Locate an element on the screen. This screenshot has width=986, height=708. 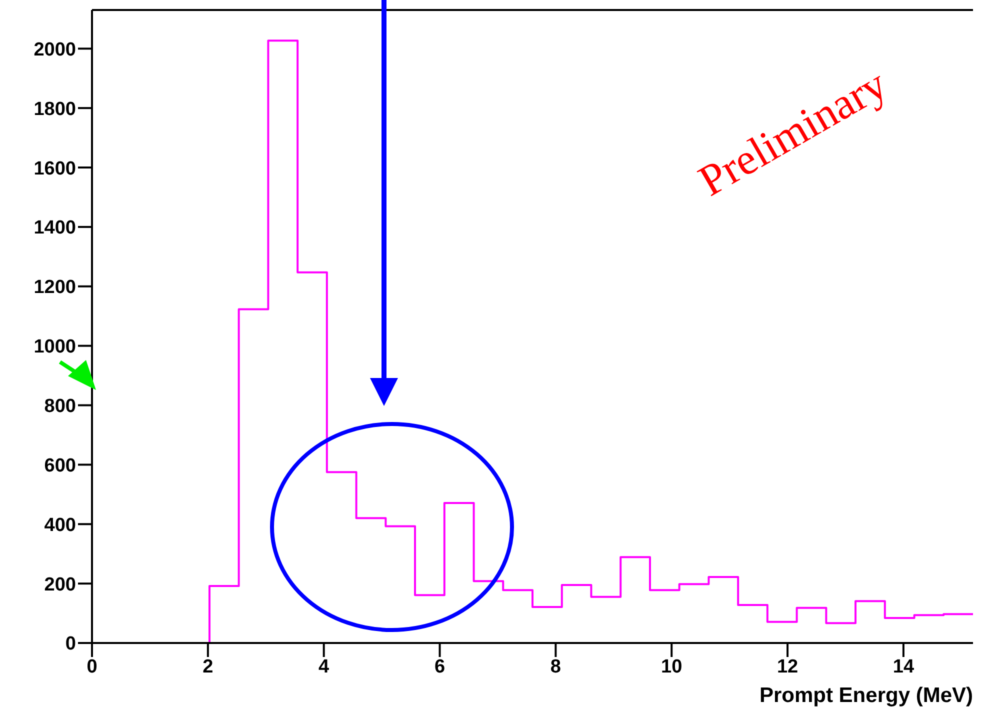
x-tick-label: 12 is located at coordinates (787, 667).